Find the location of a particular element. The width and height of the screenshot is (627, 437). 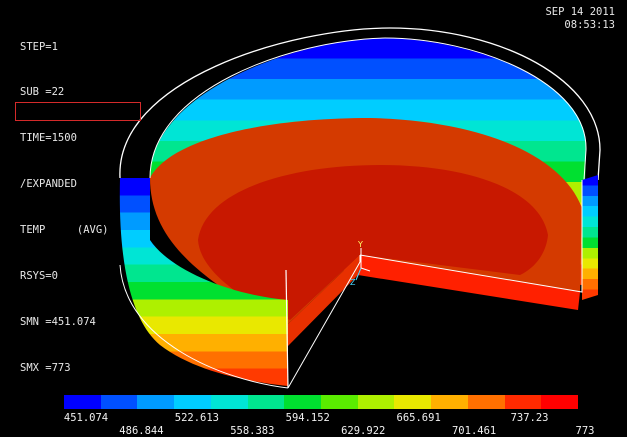

outer-front-wall is located at coordinates (204, 282).